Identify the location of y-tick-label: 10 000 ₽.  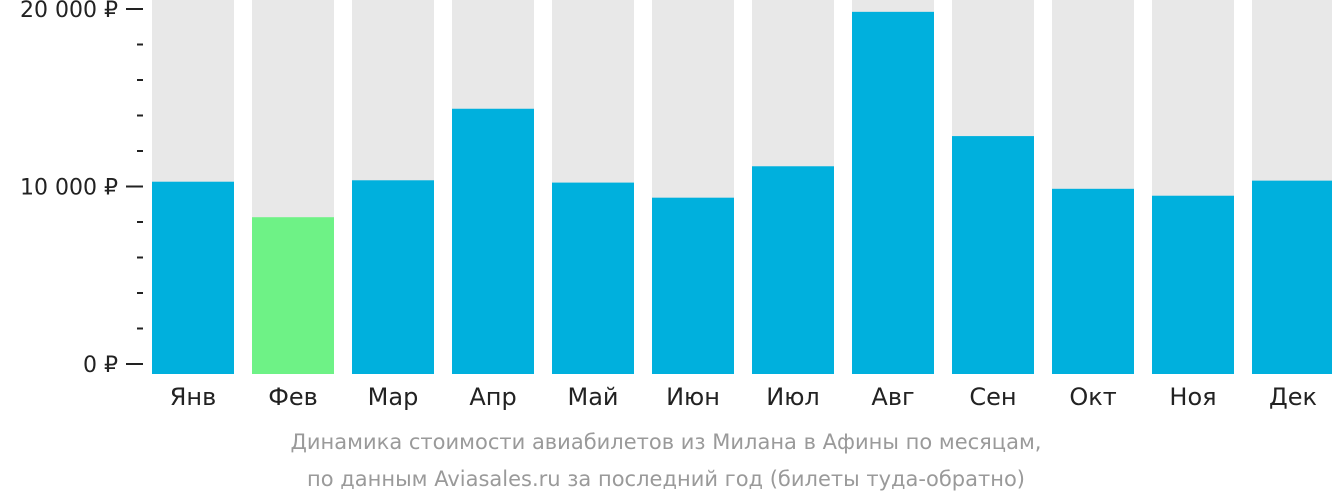
(69, 188).